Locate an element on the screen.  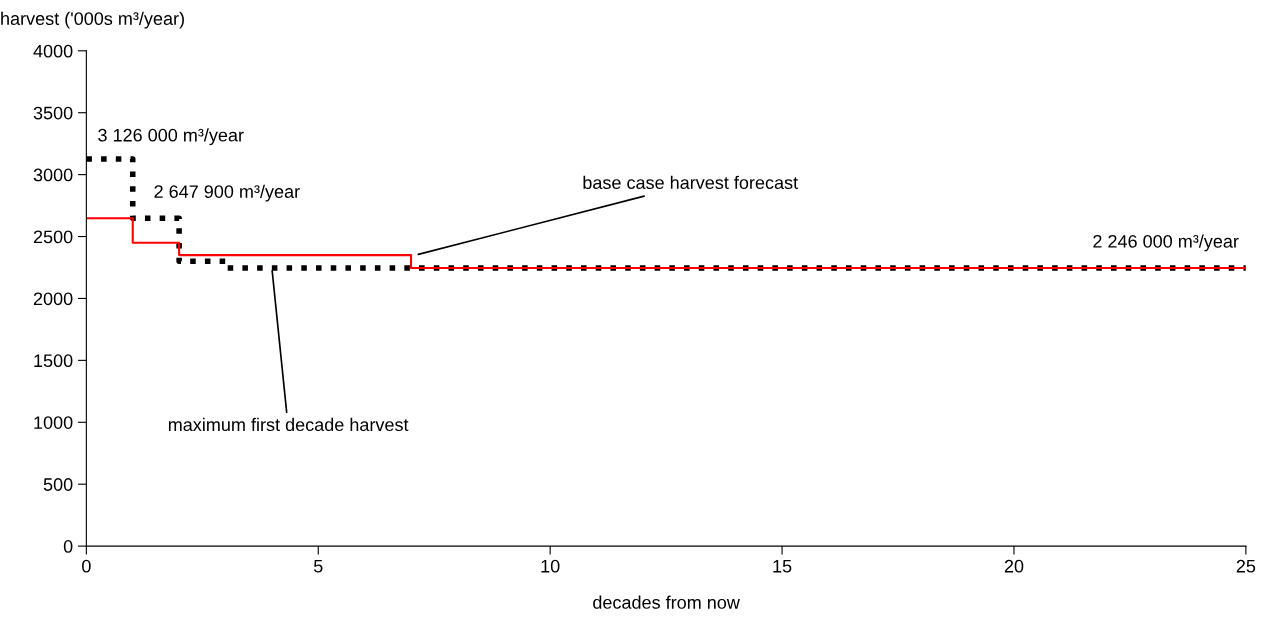
y-axis-title: harvest ('000s m³/year) is located at coordinates (92, 20).